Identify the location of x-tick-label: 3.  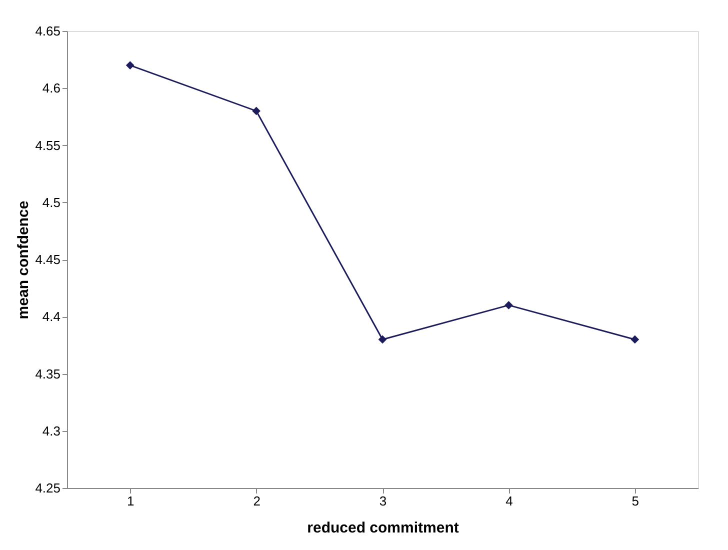
(383, 501).